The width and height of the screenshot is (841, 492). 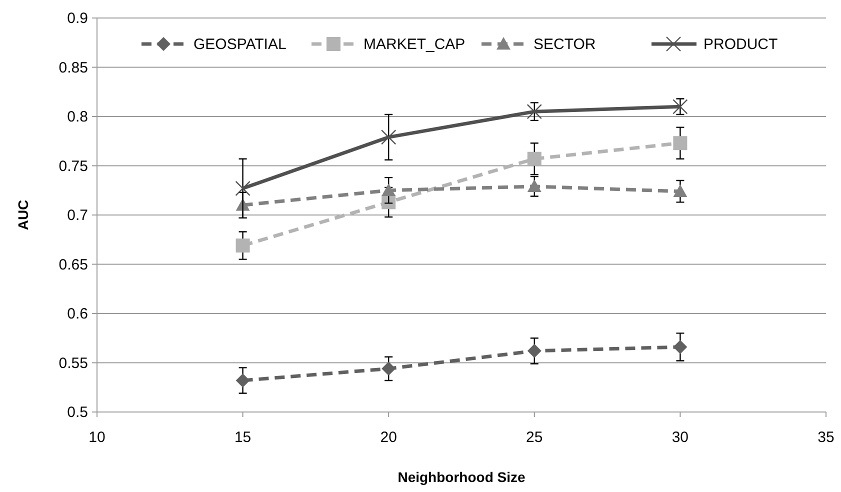 What do you see at coordinates (77, 412) in the screenshot?
I see `y-tick-label: 0.5` at bounding box center [77, 412].